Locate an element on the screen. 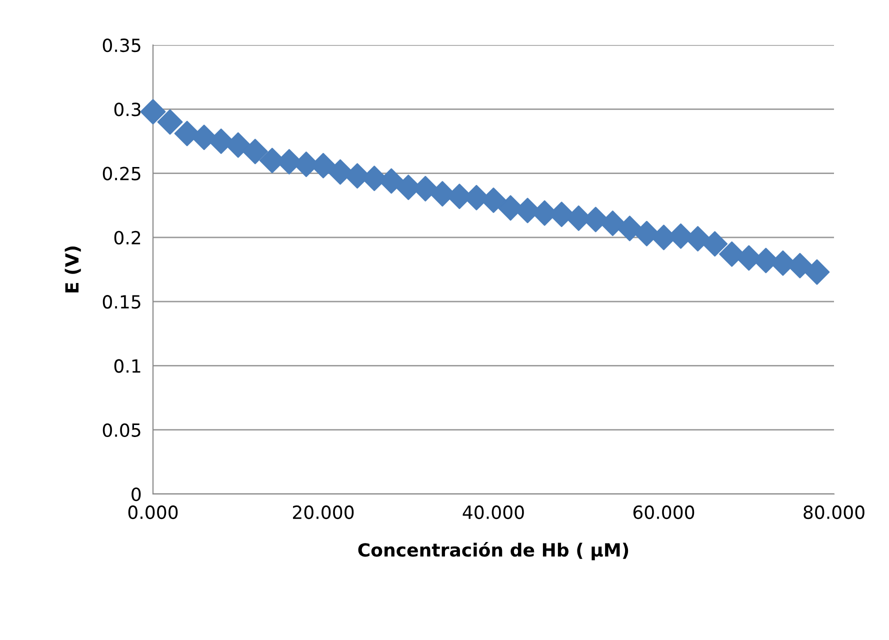 The image size is (889, 640). y-tick-label: 0.35 is located at coordinates (121, 45).